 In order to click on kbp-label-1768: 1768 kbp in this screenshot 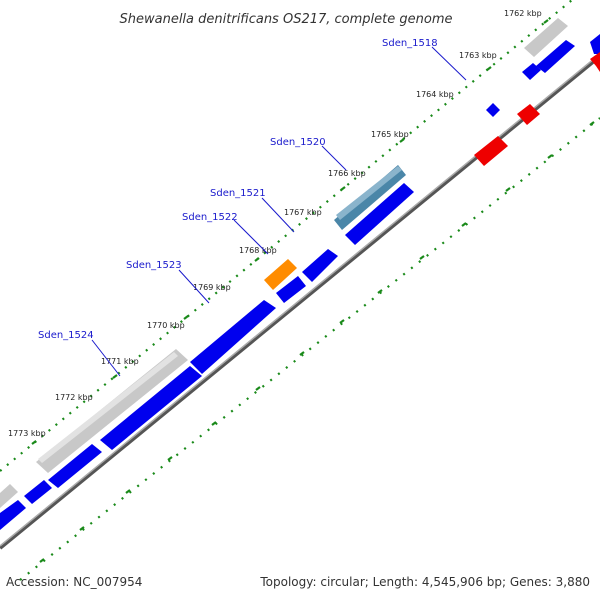, I will do `click(258, 250)`.